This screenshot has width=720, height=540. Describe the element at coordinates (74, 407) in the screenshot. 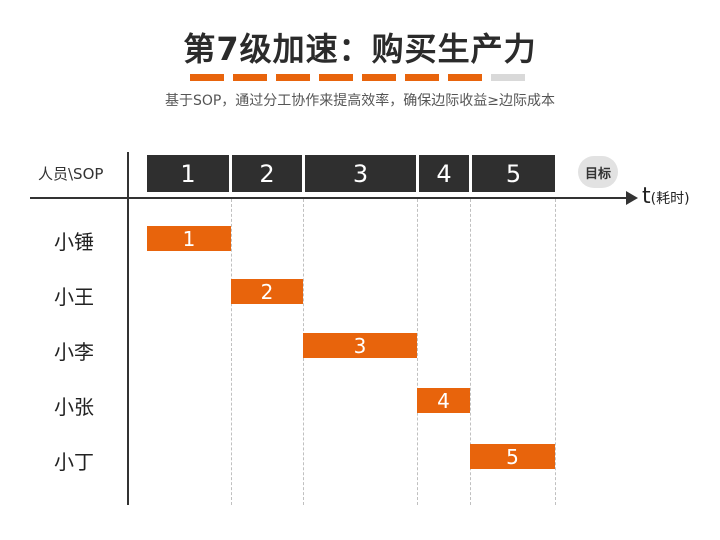

I see `person-label: 小张` at that location.